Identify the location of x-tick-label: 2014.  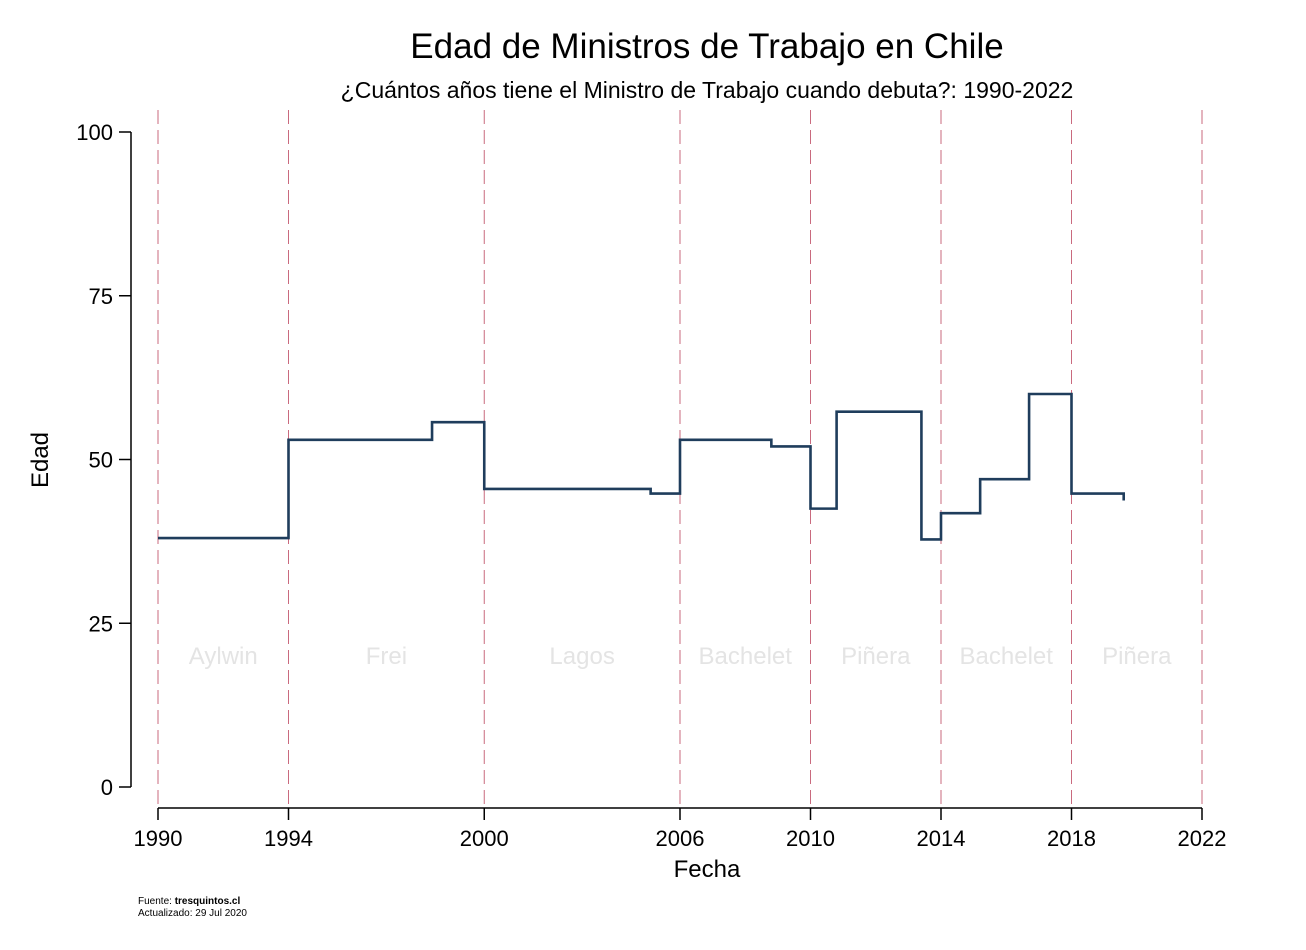
(941, 838).